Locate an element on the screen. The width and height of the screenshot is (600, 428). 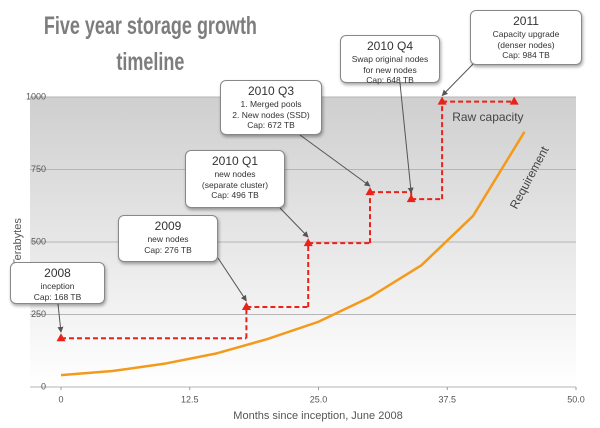
x-axis-label: Months since inception, June 2008 is located at coordinates (317, 416).